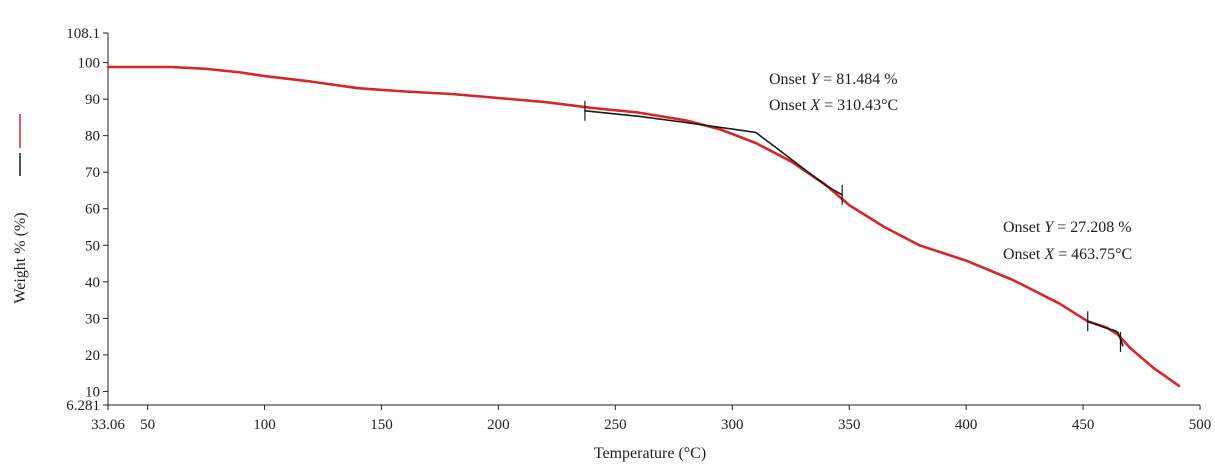  Describe the element at coordinates (651, 419) in the screenshot. I see `x-axis-ticks: 33.06 50 100 150 200 250 300 350 400 450 500` at that location.